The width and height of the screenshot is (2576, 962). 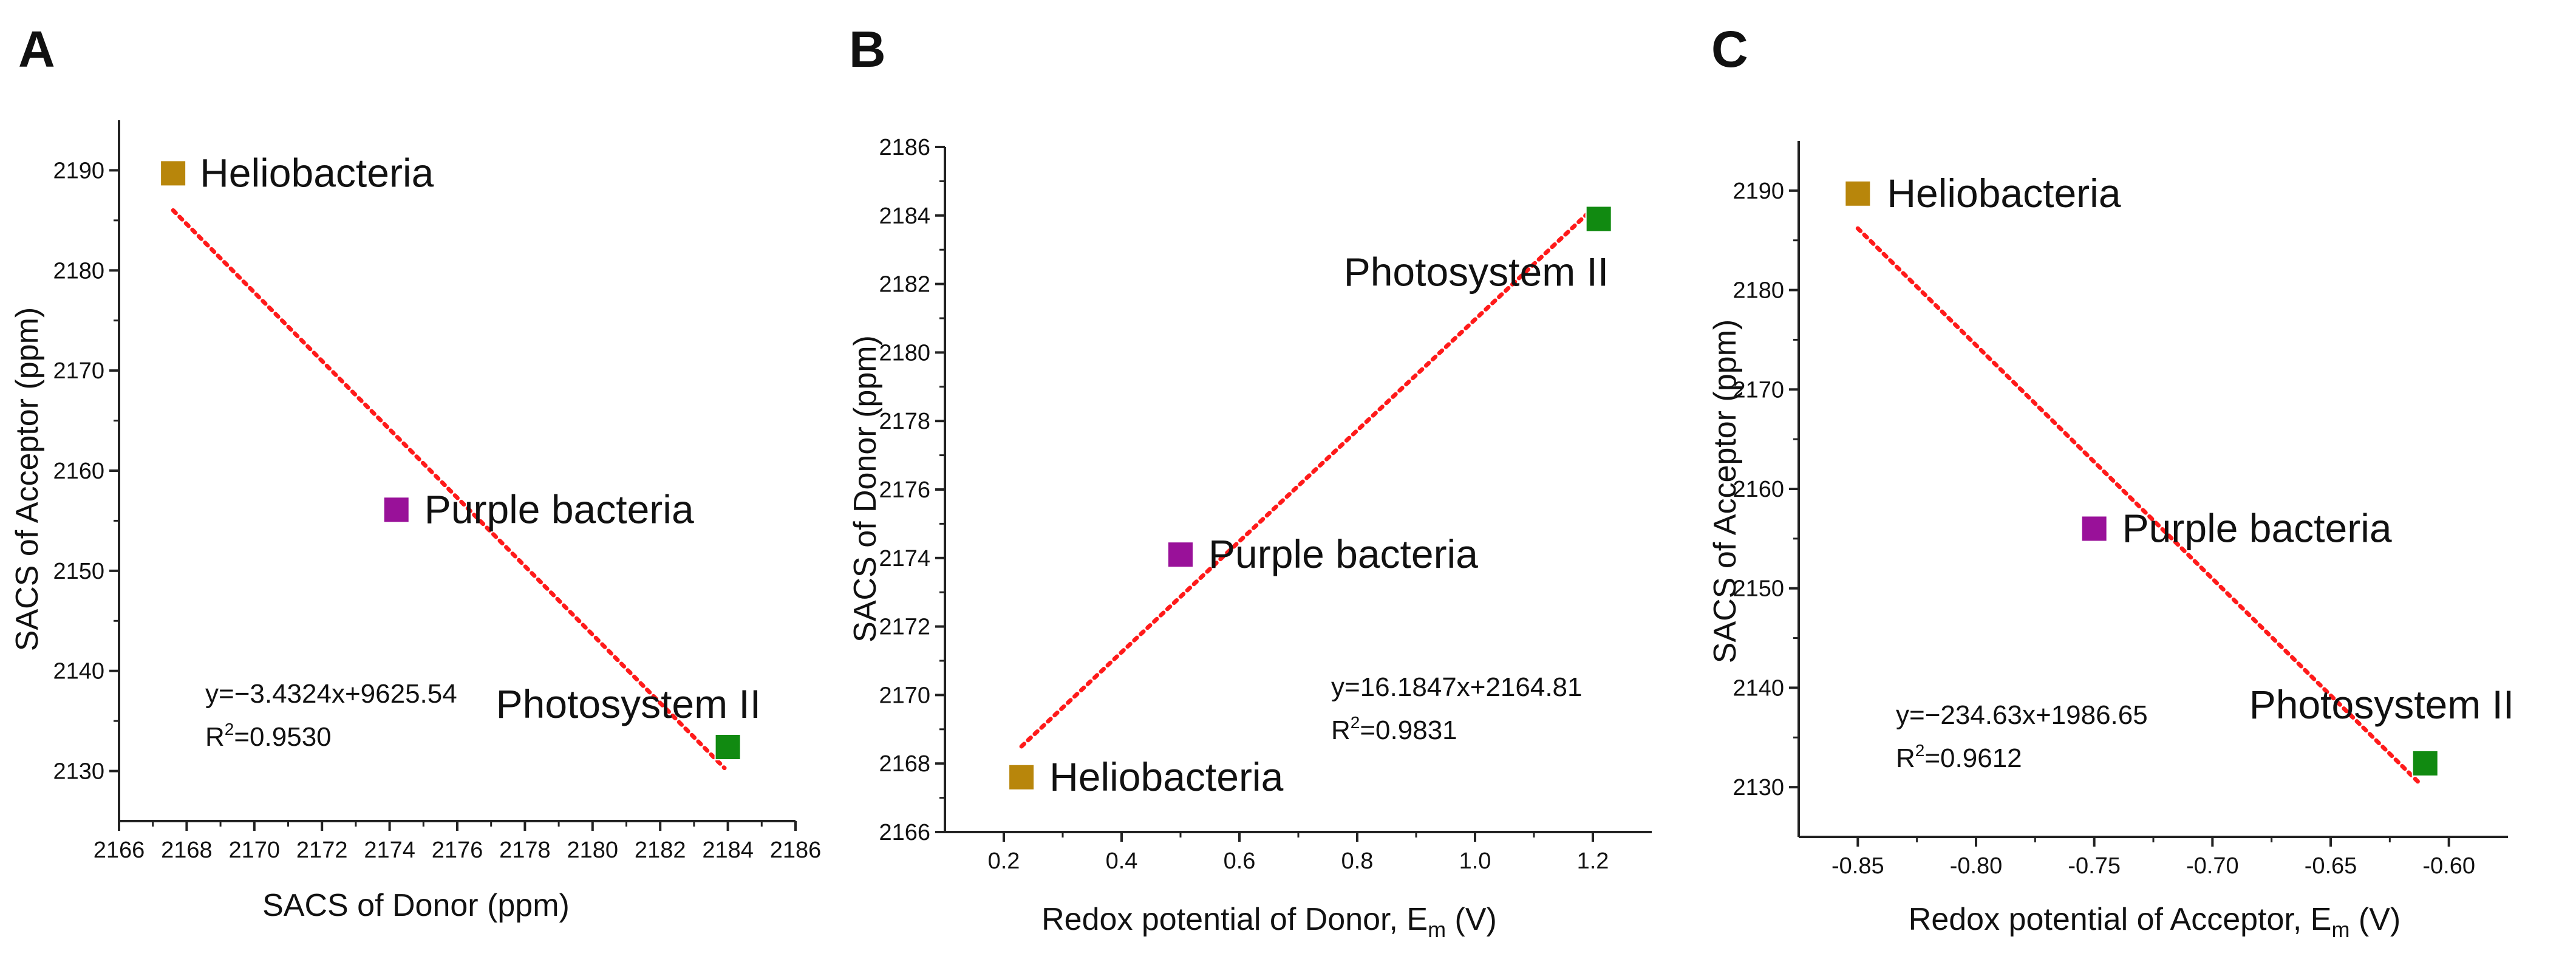 I want to click on panel-letter: C, so click(x=1729, y=50).